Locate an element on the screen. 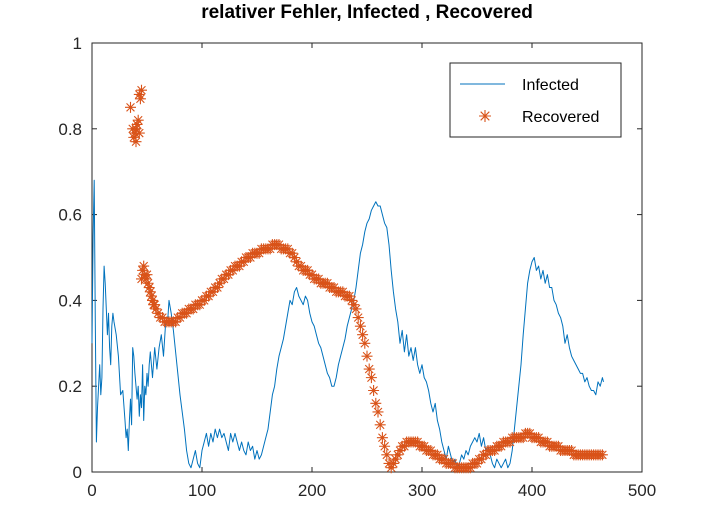 The height and width of the screenshot is (529, 709). chart-title: relativer Fehler, Infected , Recovered is located at coordinates (367, 12).